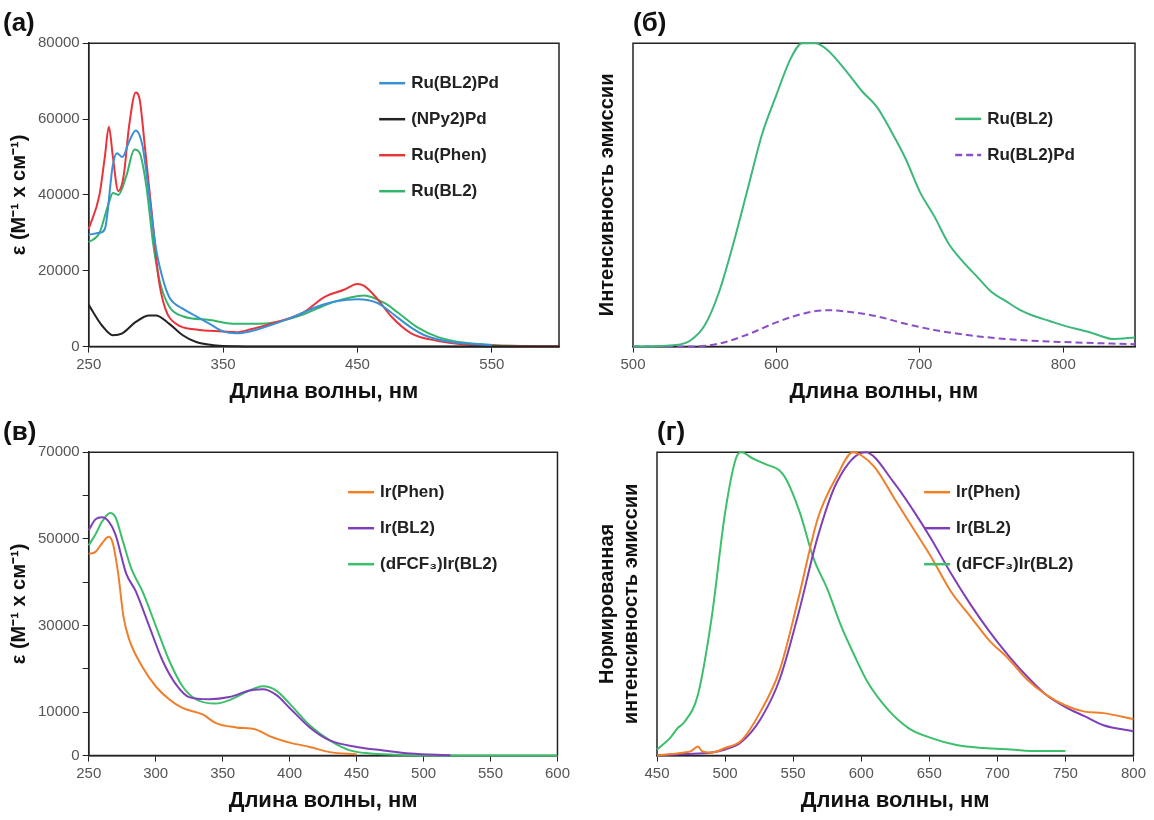 This screenshot has height=820, width=1154. I want to click on chart-title: (г), so click(671, 430).